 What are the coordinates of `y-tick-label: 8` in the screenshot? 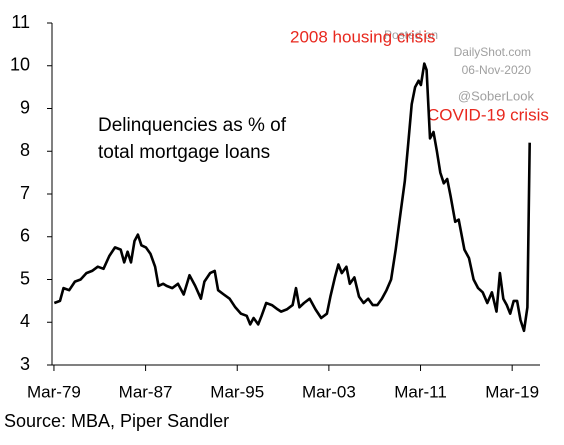 It's located at (25, 150).